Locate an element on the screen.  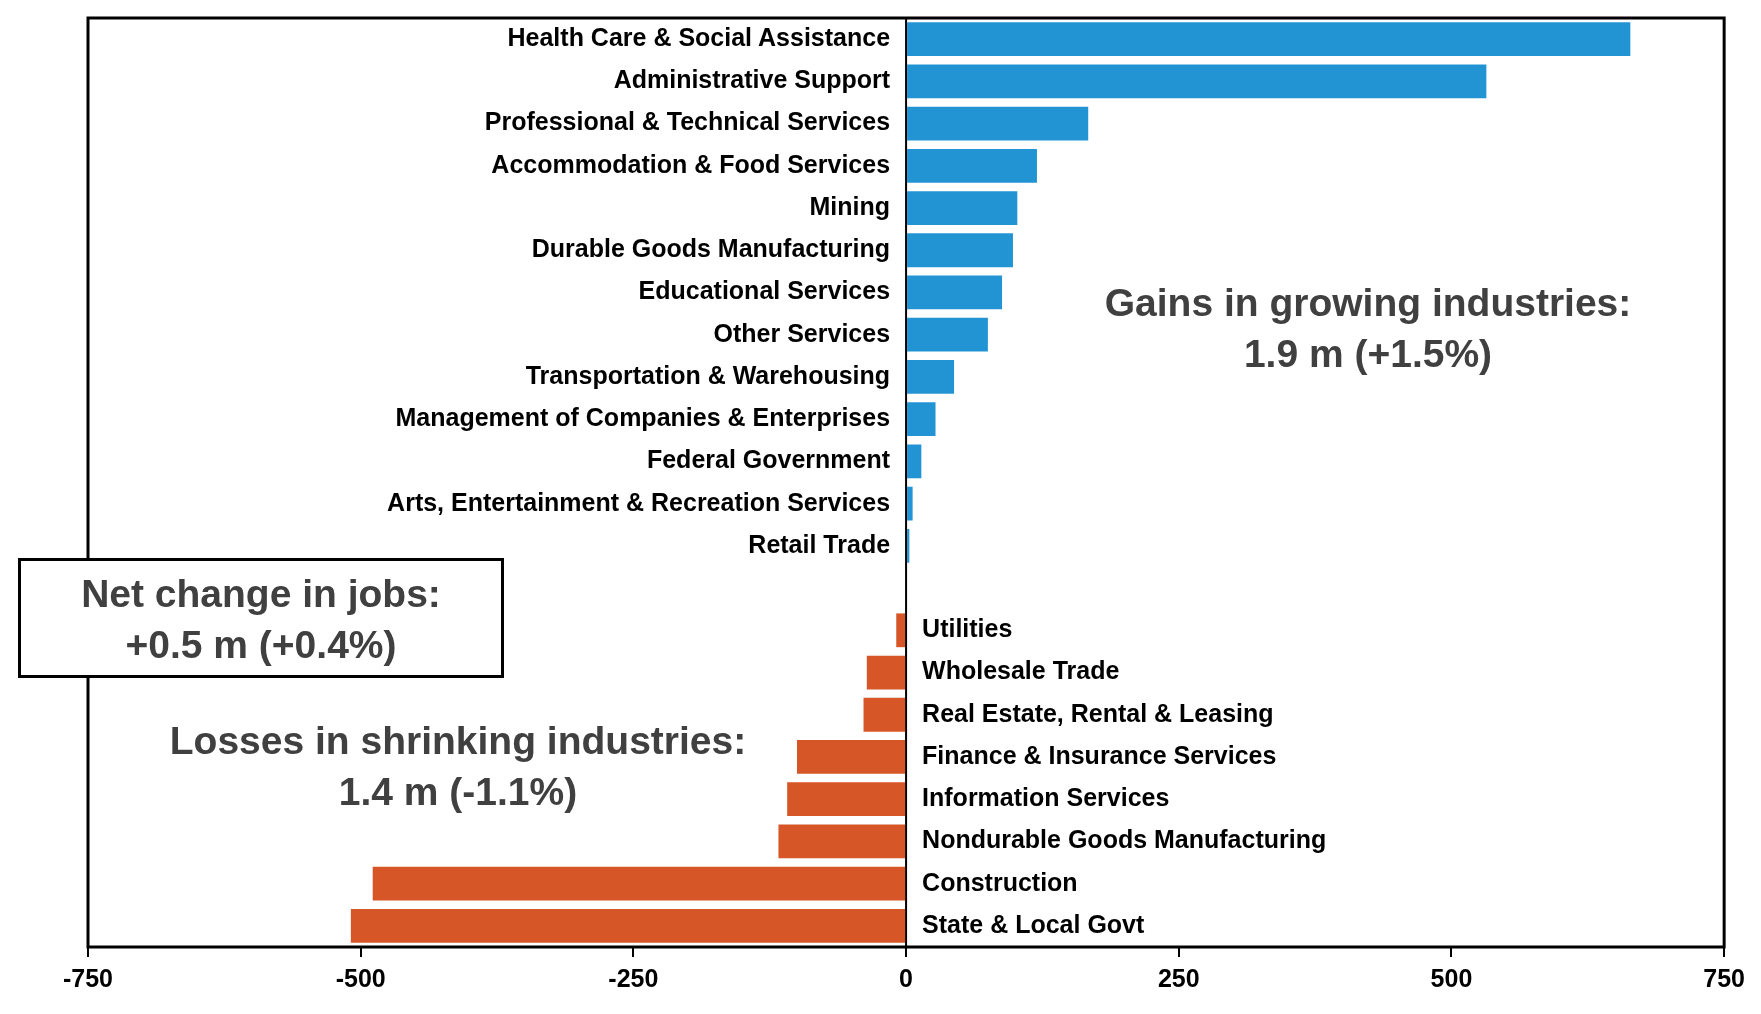
x-tick-label: 500 is located at coordinates (1451, 977).